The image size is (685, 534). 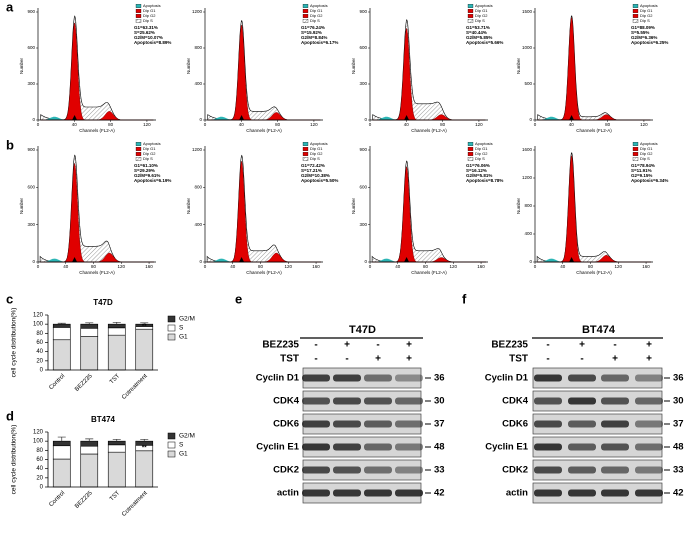 What do you see at coordinates (198, 47) in the screenshot?
I see `y-tick-label: 800` at bounding box center [198, 47].